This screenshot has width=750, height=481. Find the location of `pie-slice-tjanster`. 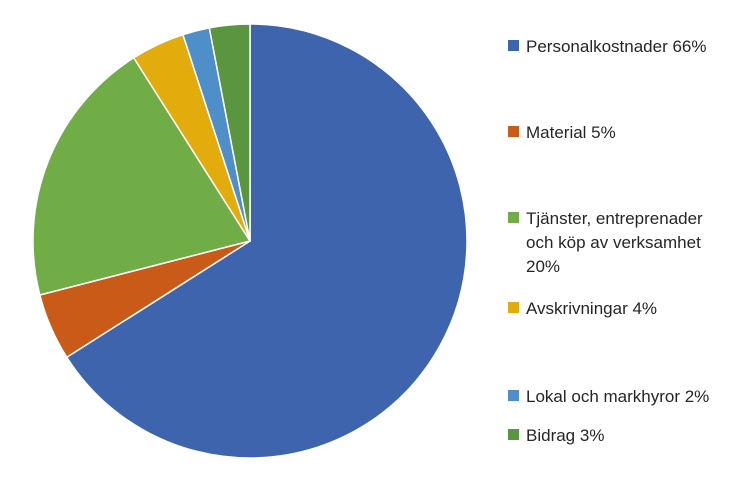

pie-slice-tjanster is located at coordinates (142, 176).